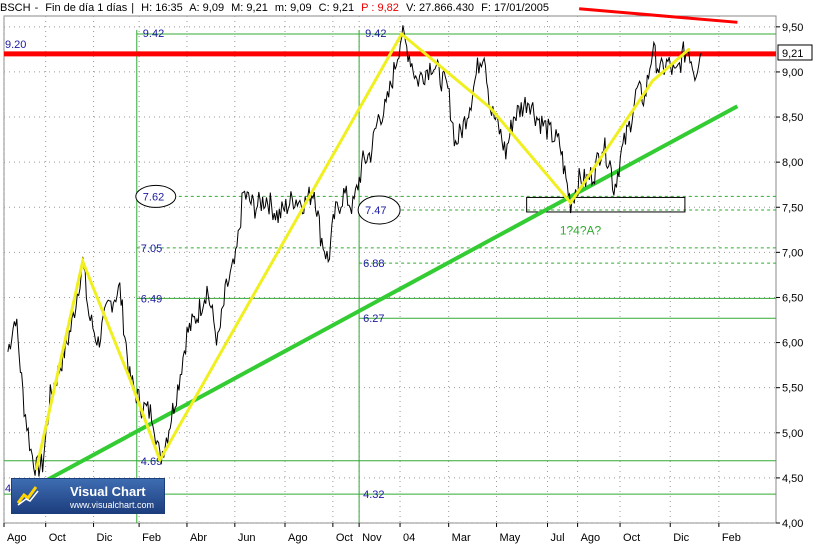 This screenshot has width=820, height=544. I want to click on symbol-label: BSCH, so click(15, 8).